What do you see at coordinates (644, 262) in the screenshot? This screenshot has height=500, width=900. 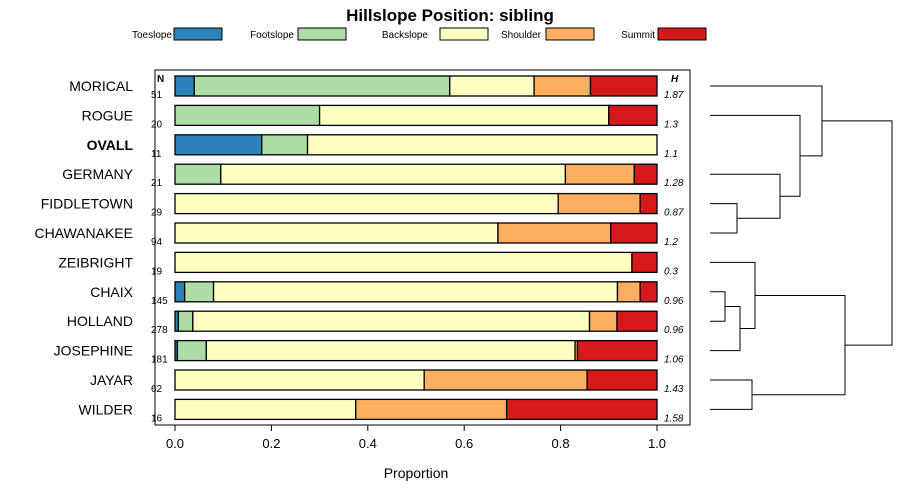 I see `bar-zeibright-summit` at bounding box center [644, 262].